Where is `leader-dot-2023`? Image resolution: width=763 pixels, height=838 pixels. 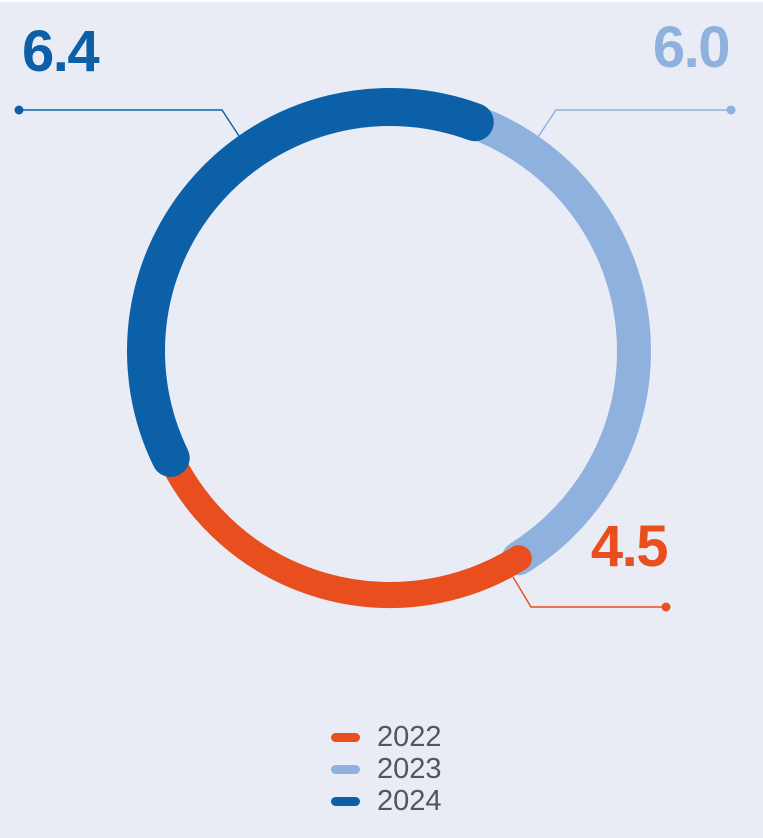 leader-dot-2023 is located at coordinates (731, 110).